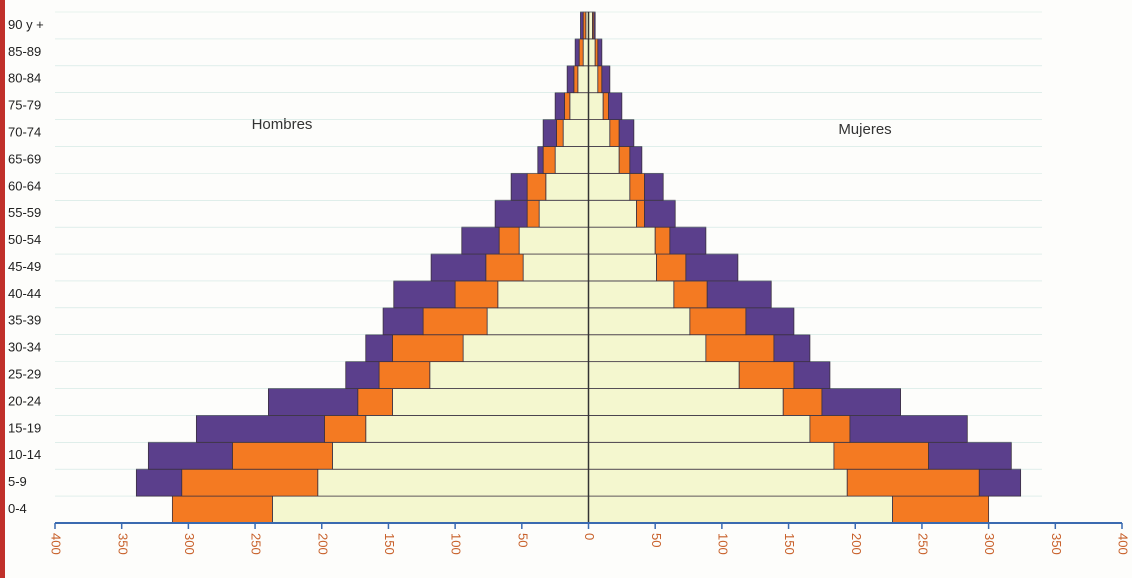 This screenshot has width=1132, height=578. Describe the element at coordinates (56, 544) in the screenshot. I see `x-tick-label: 400` at that location.